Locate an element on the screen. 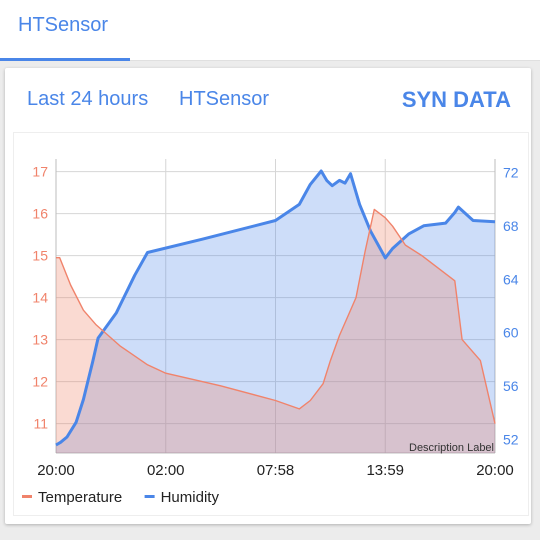  x-tick-label: 13:59 is located at coordinates (385, 470).